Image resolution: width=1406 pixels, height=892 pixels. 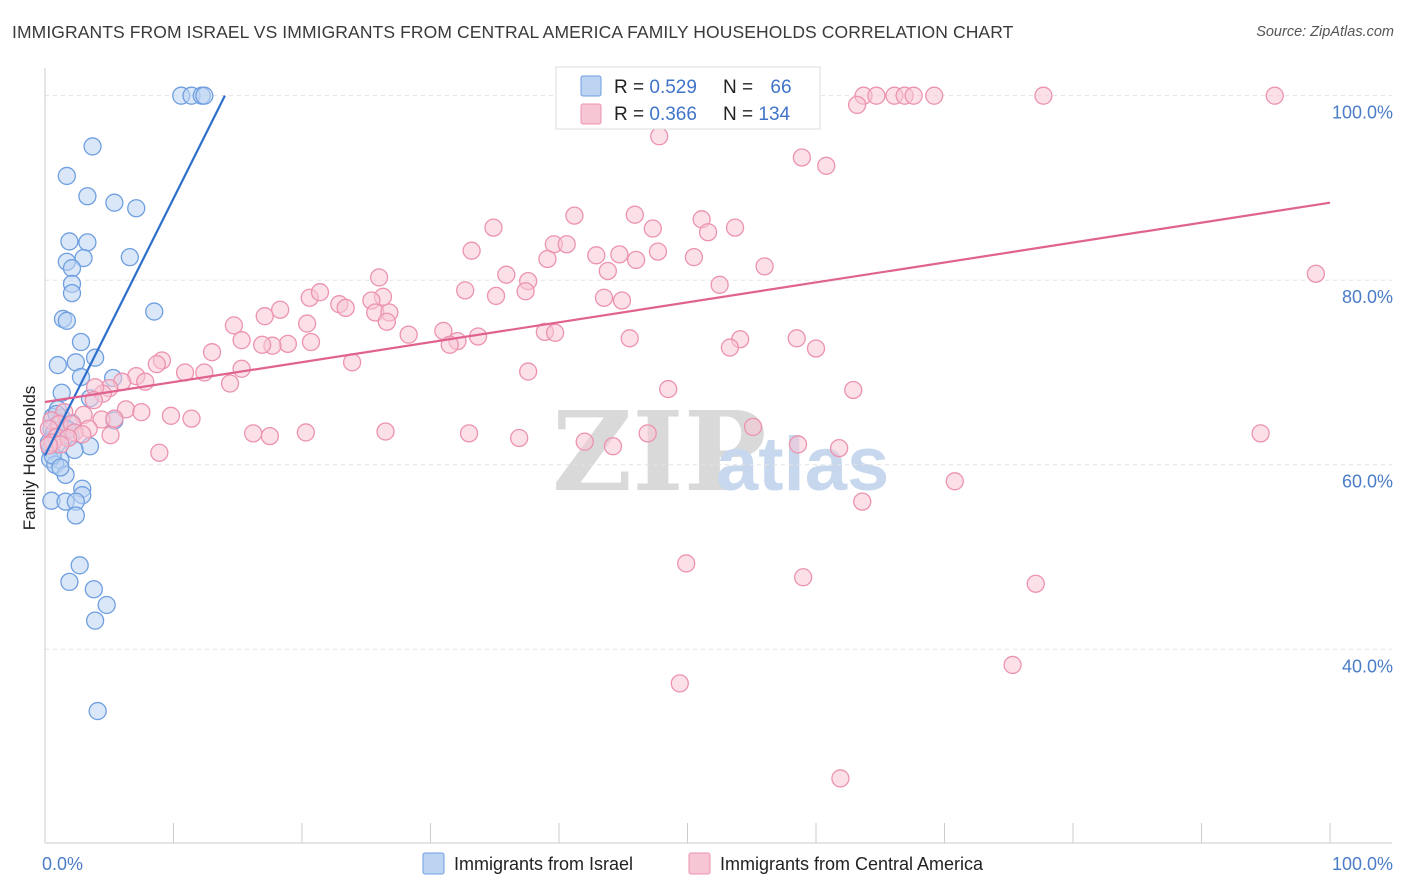 What do you see at coordinates (591, 114) in the screenshot?
I see `stats-swatch-central-america` at bounding box center [591, 114].